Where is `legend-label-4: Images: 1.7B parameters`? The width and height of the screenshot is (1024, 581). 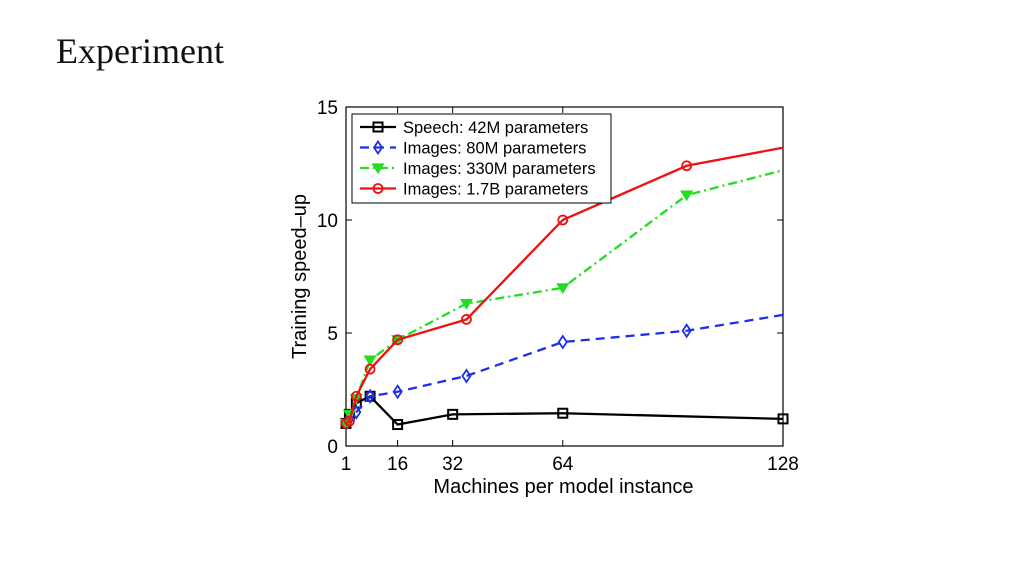
legend-label-4: Images: 1.7B parameters is located at coordinates (495, 190).